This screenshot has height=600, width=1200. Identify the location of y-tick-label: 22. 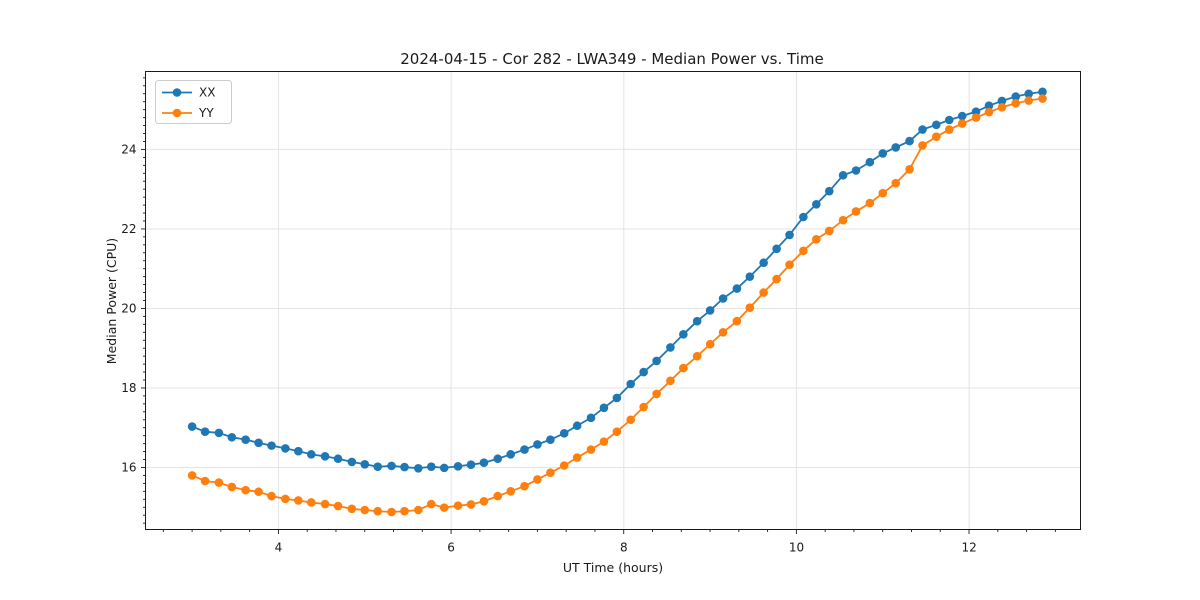
(128, 229).